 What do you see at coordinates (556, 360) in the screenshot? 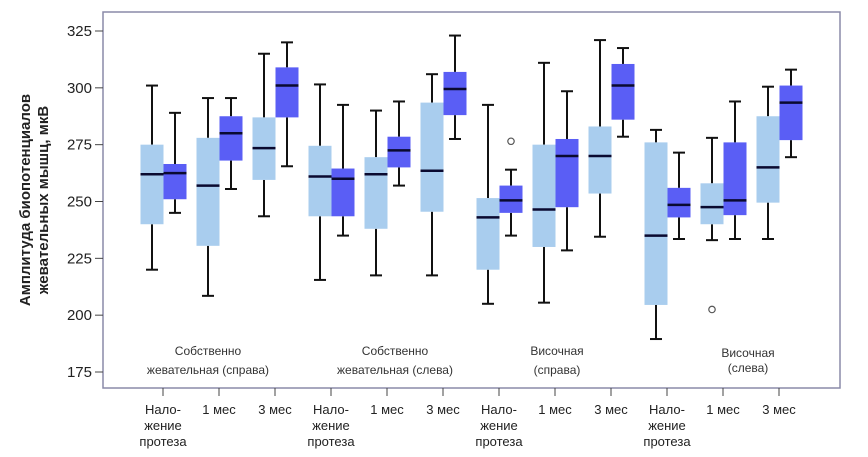
I see `group-label: Височная (справа)` at bounding box center [556, 360].